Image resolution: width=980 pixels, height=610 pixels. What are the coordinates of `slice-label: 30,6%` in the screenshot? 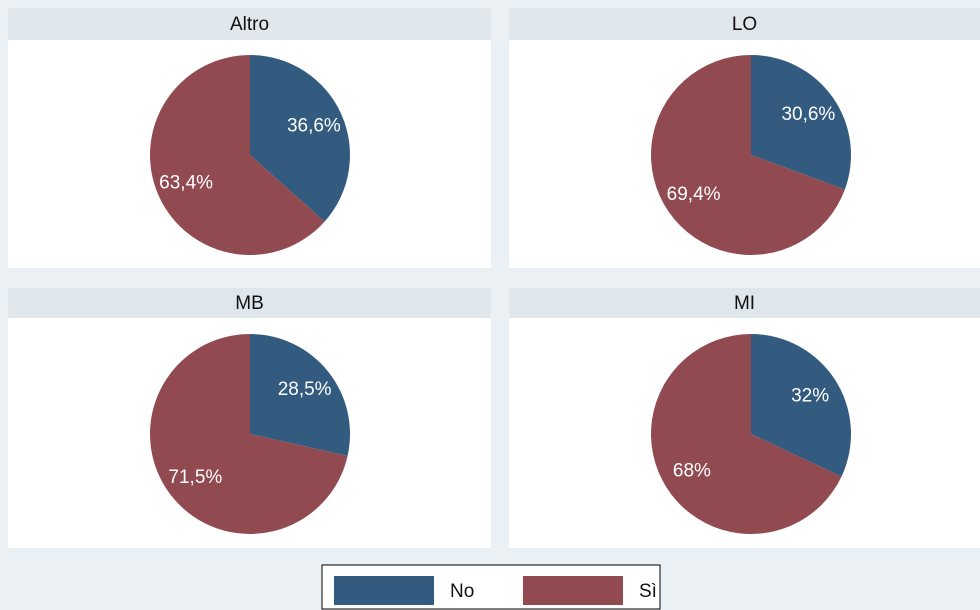 It's located at (808, 114).